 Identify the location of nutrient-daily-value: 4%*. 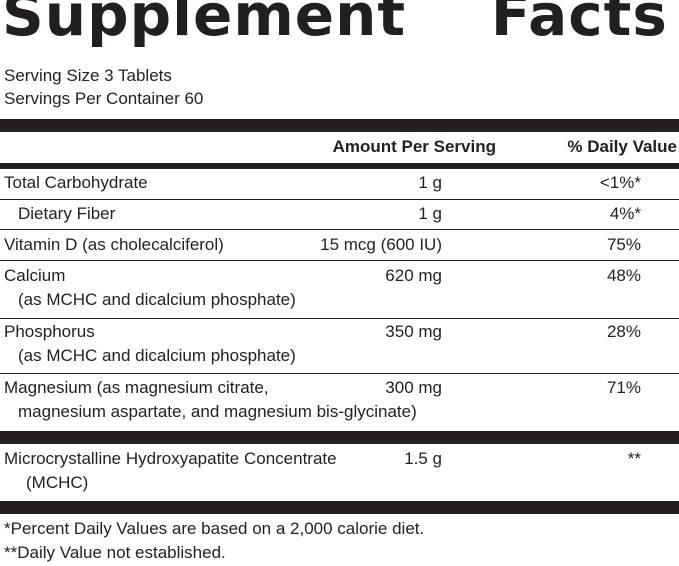
(625, 213).